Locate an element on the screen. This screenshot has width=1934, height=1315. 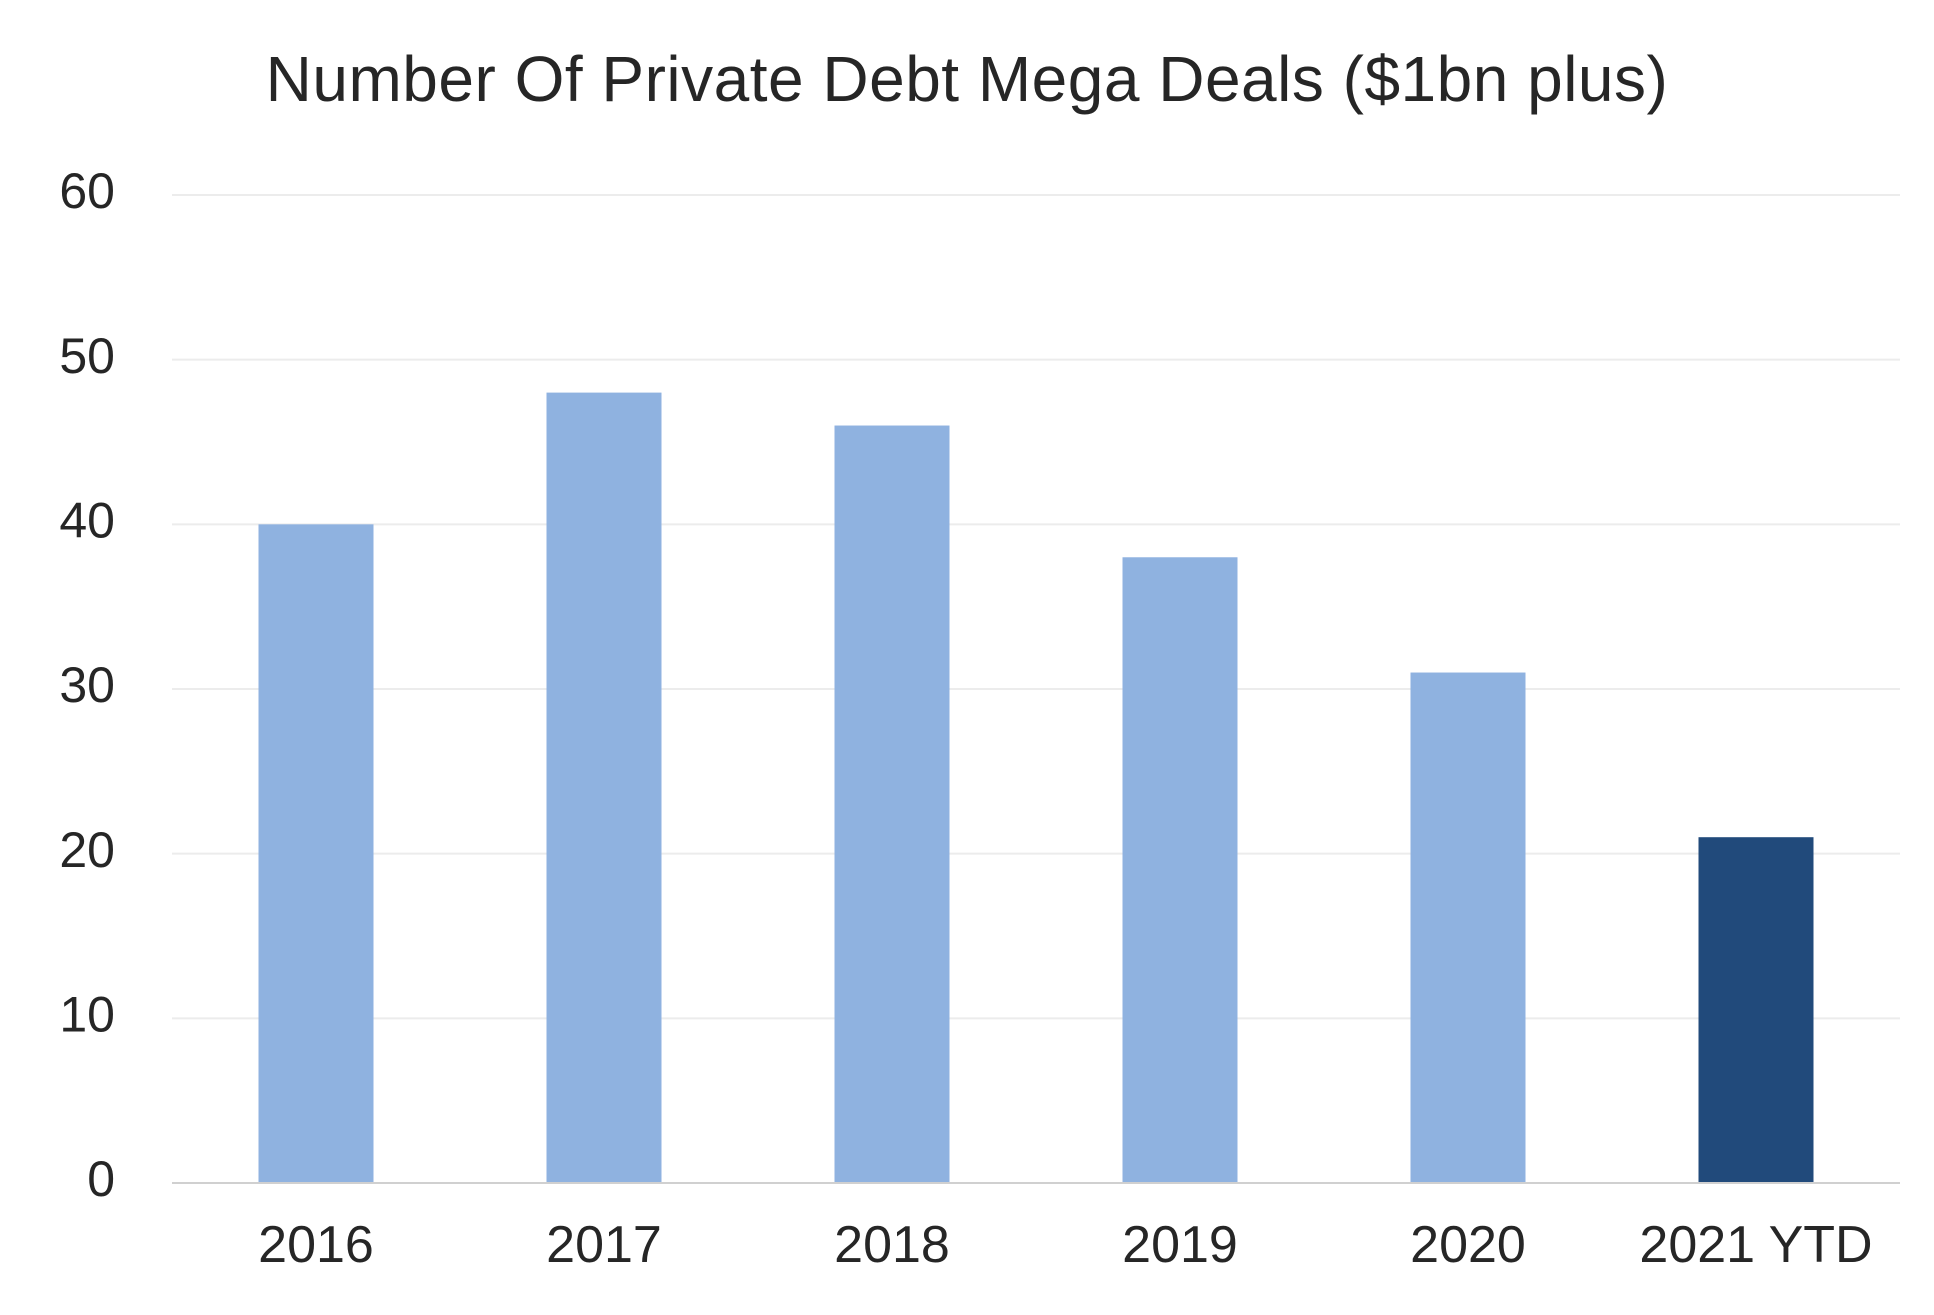
x-axis-ticks: 2016 2017 2018 2019 2020 2021 YTD is located at coordinates (1065, 1245).